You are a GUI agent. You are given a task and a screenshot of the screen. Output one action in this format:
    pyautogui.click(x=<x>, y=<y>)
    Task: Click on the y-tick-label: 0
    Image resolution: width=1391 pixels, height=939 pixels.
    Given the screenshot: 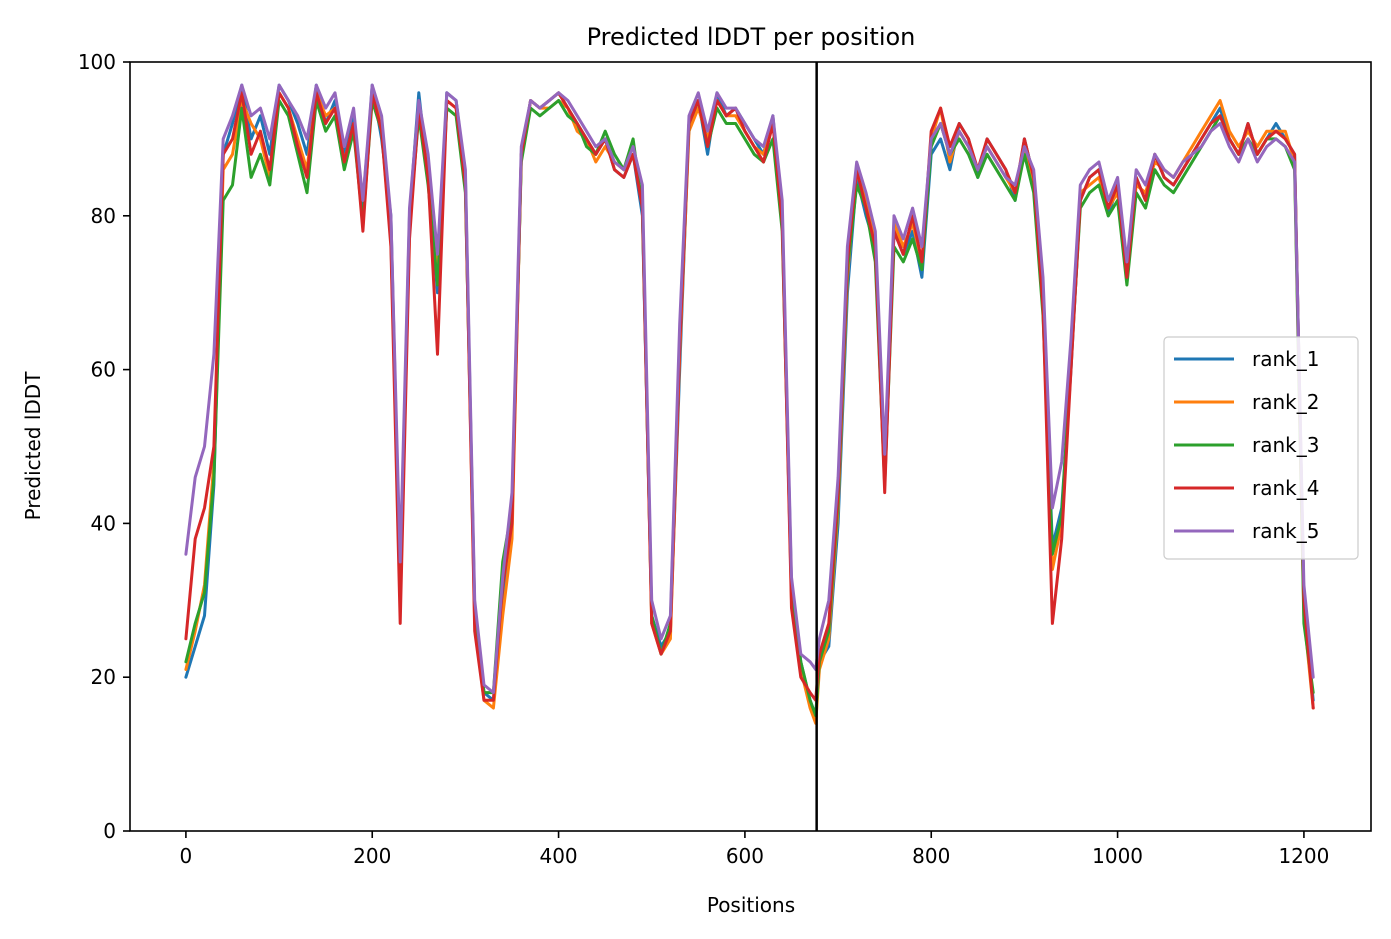 What is the action you would take?
    pyautogui.click(x=109, y=831)
    